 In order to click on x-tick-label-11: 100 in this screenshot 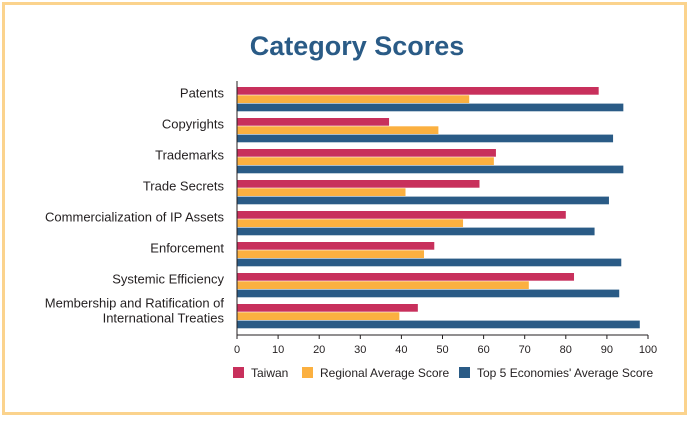, I will do `click(648, 350)`.